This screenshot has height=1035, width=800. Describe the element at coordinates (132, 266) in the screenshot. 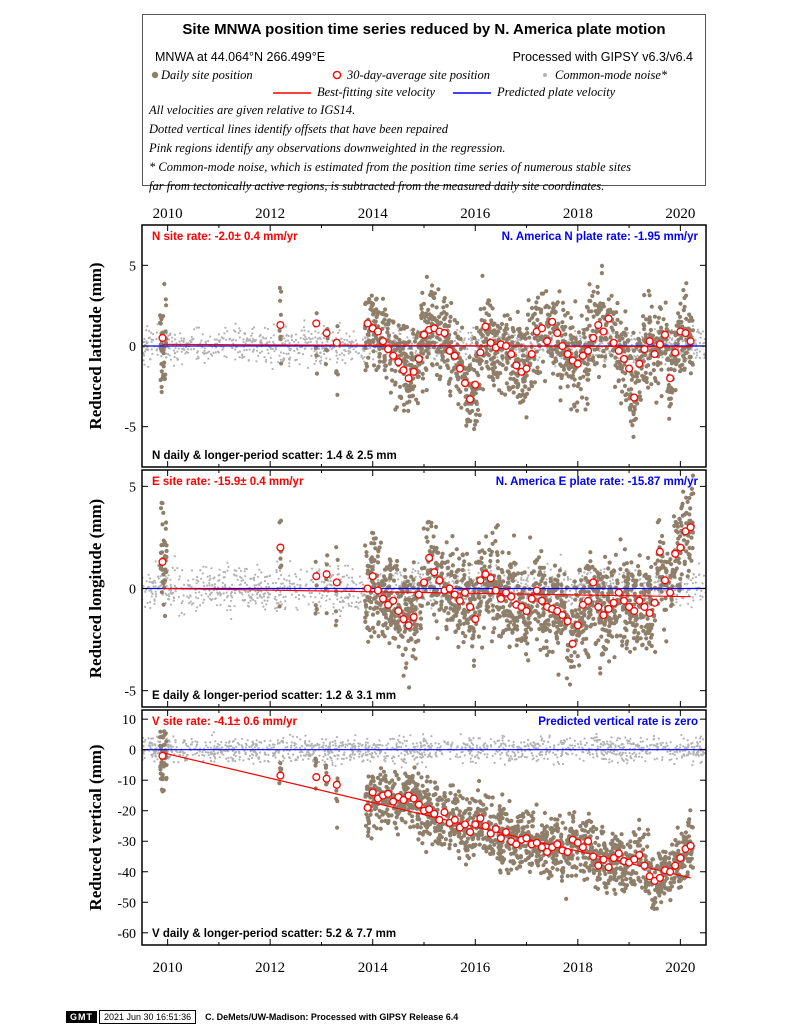

I see `y-tick-label: 5` at that location.